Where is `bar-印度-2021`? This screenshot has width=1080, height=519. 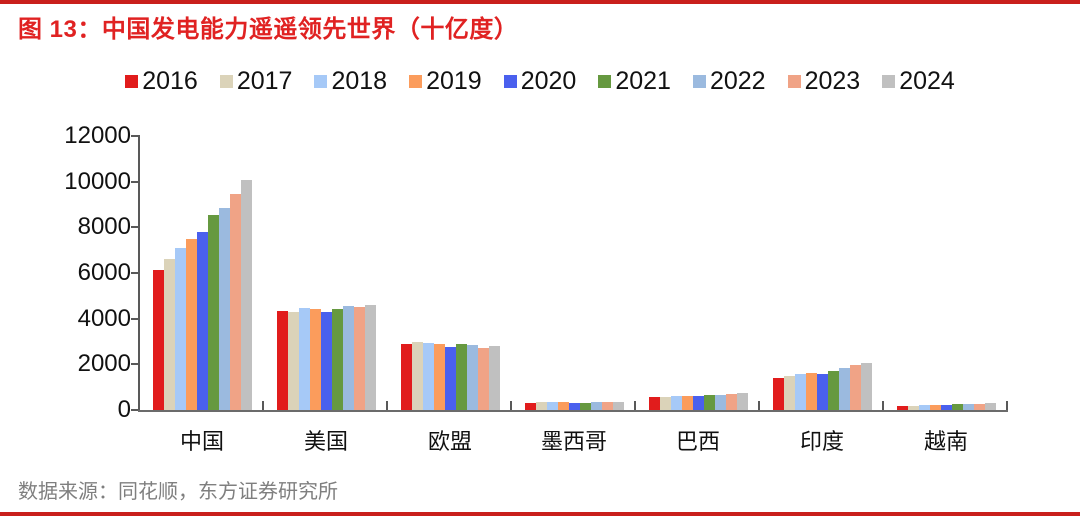 bar-印度-2021 is located at coordinates (833, 390).